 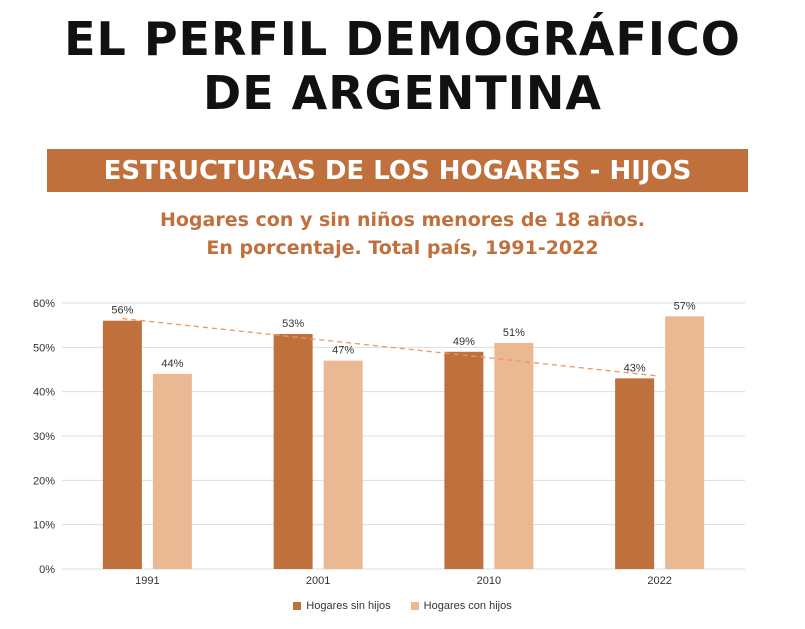 I want to click on y-tick-label: 20%, so click(x=44, y=481).